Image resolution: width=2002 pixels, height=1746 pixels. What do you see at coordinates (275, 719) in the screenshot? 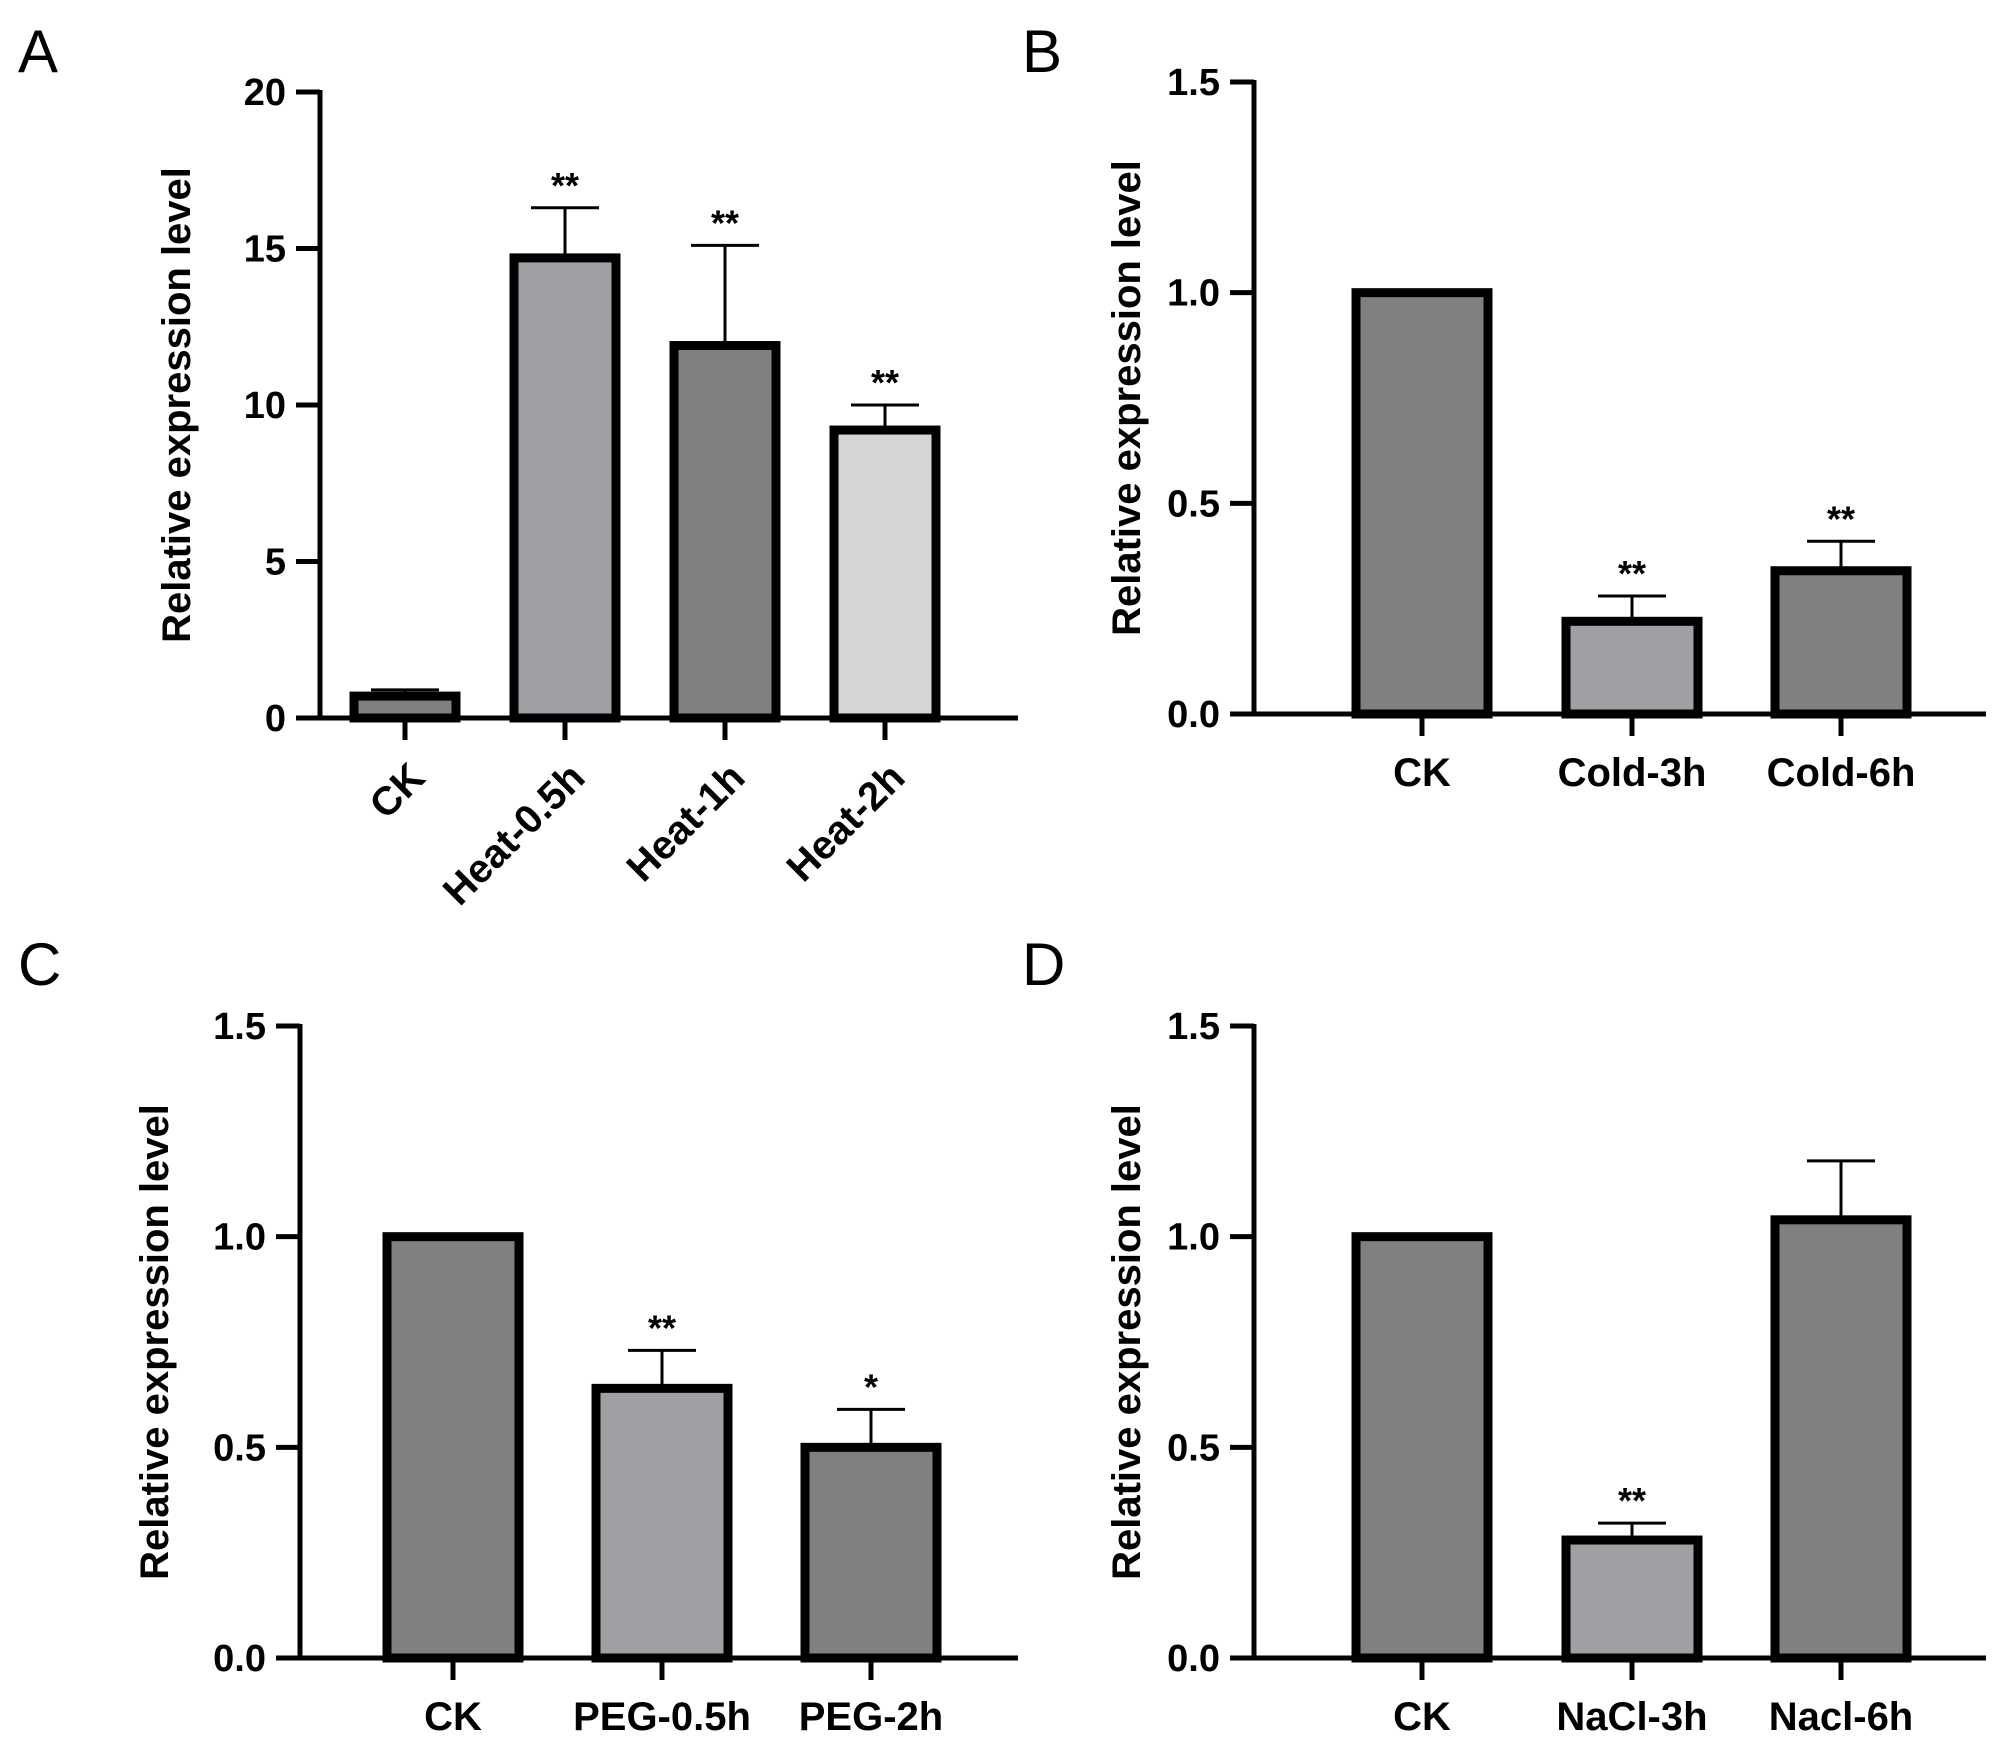
I see `y-tick-label: 0` at bounding box center [275, 719].